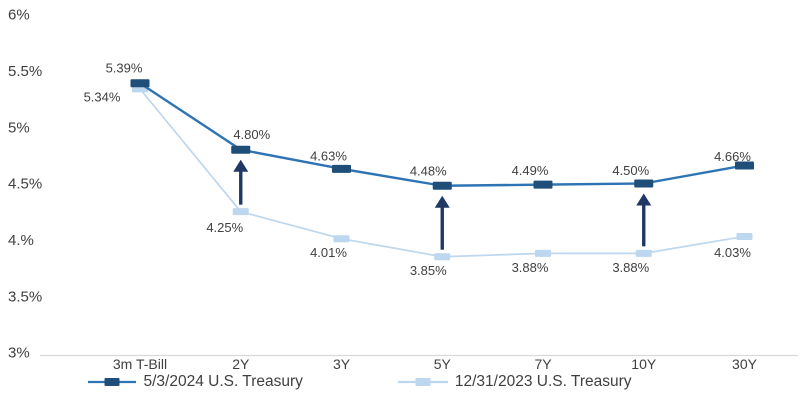  I want to click on x-axis-category-label: 5Y, so click(443, 364).